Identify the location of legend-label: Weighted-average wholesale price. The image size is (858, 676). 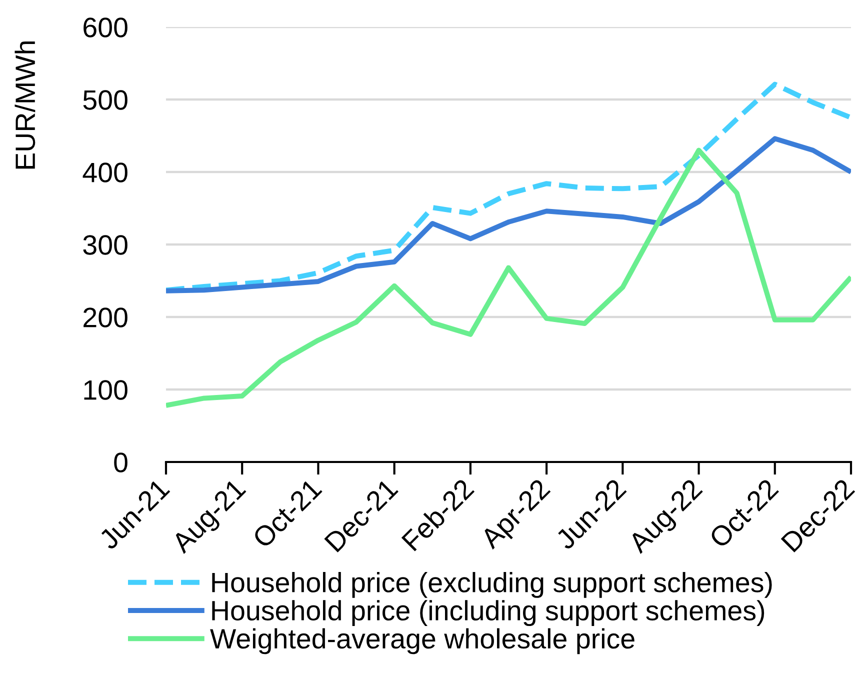
(422, 641).